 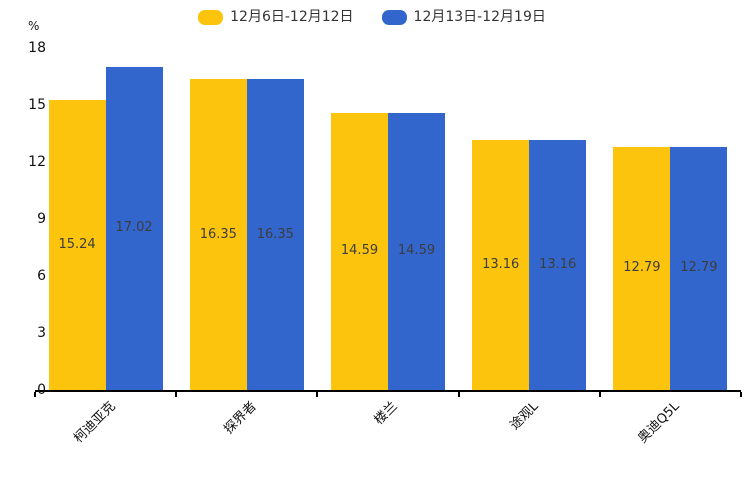 I want to click on y-tick-label: 9, so click(x=41, y=219).